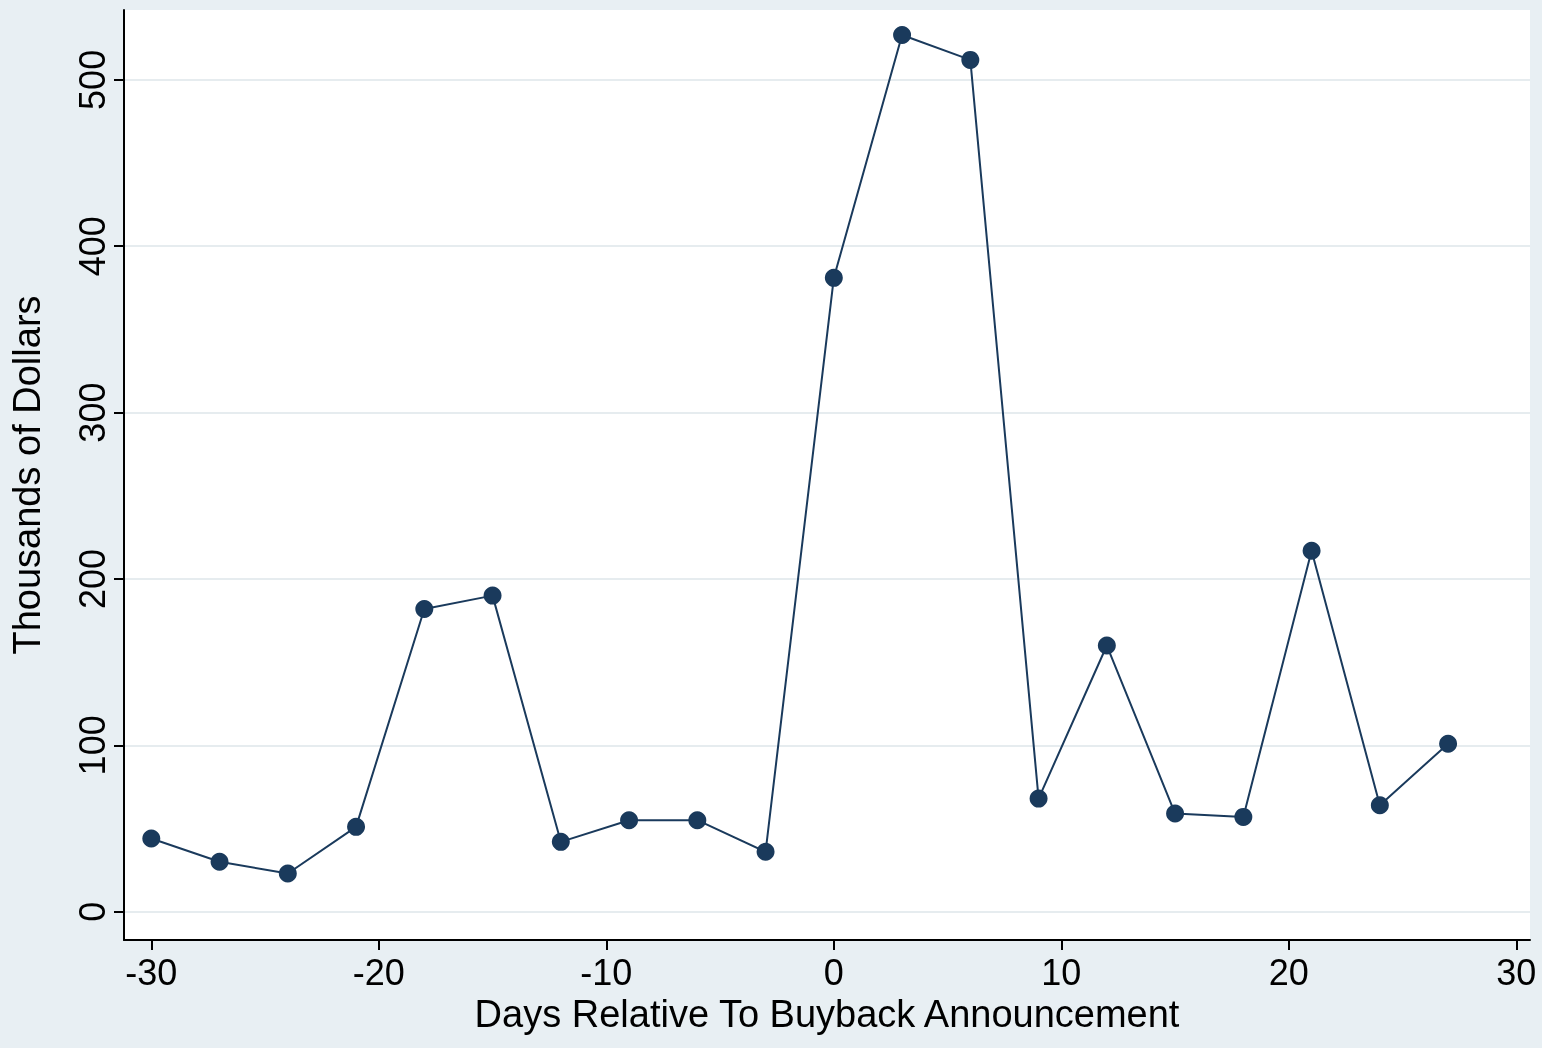 The width and height of the screenshot is (1542, 1048). I want to click on y-axis-title: Thousands of Dollars, so click(27, 475).